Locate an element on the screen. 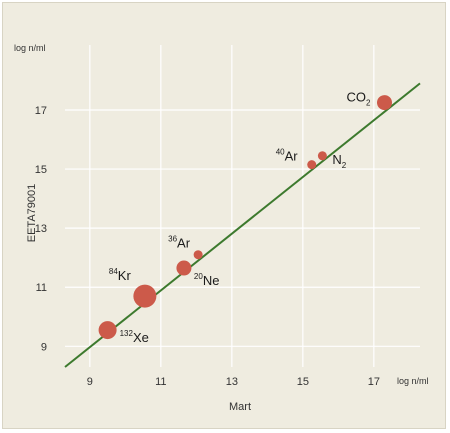  y-axis-label: EETA79001 is located at coordinates (32, 213).